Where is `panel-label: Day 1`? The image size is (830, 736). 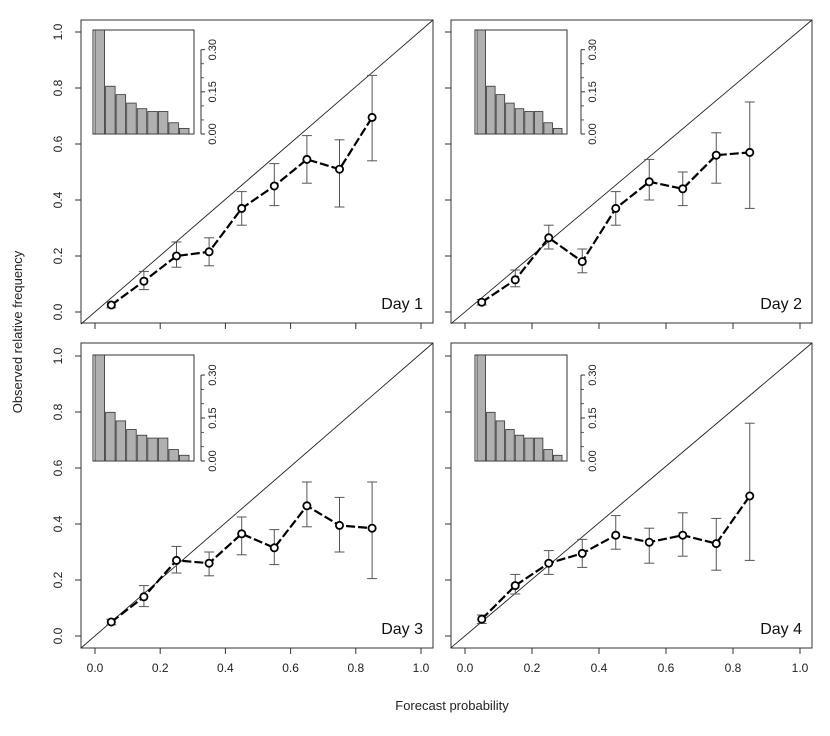 panel-label: Day 1 is located at coordinates (402, 304).